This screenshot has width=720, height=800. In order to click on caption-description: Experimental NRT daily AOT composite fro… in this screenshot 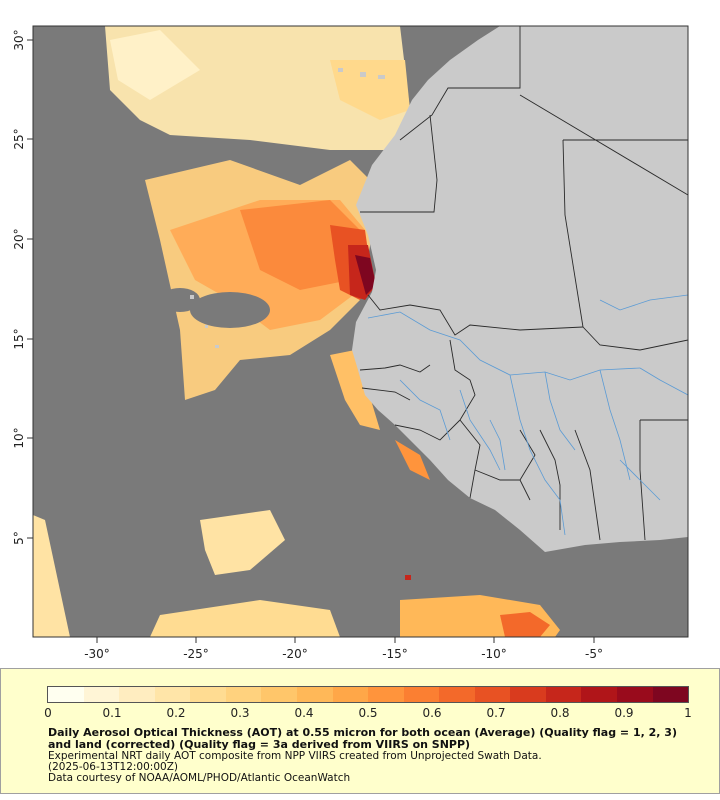, I will do `click(295, 756)`.